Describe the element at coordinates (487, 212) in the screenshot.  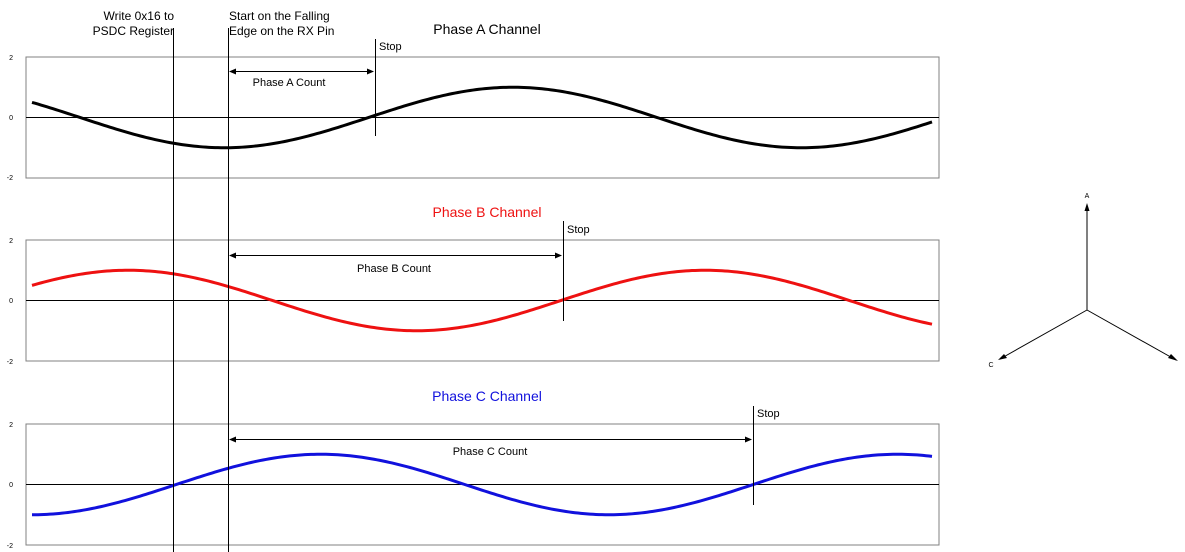
I see `phase-b-title: Phase B Channel` at that location.